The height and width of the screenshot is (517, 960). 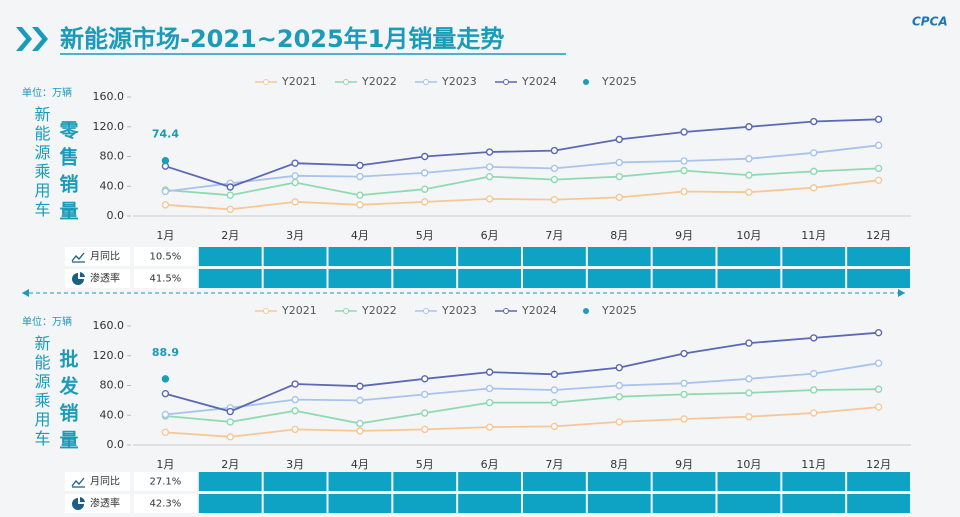 I want to click on table-label-cell, so click(x=97, y=256).